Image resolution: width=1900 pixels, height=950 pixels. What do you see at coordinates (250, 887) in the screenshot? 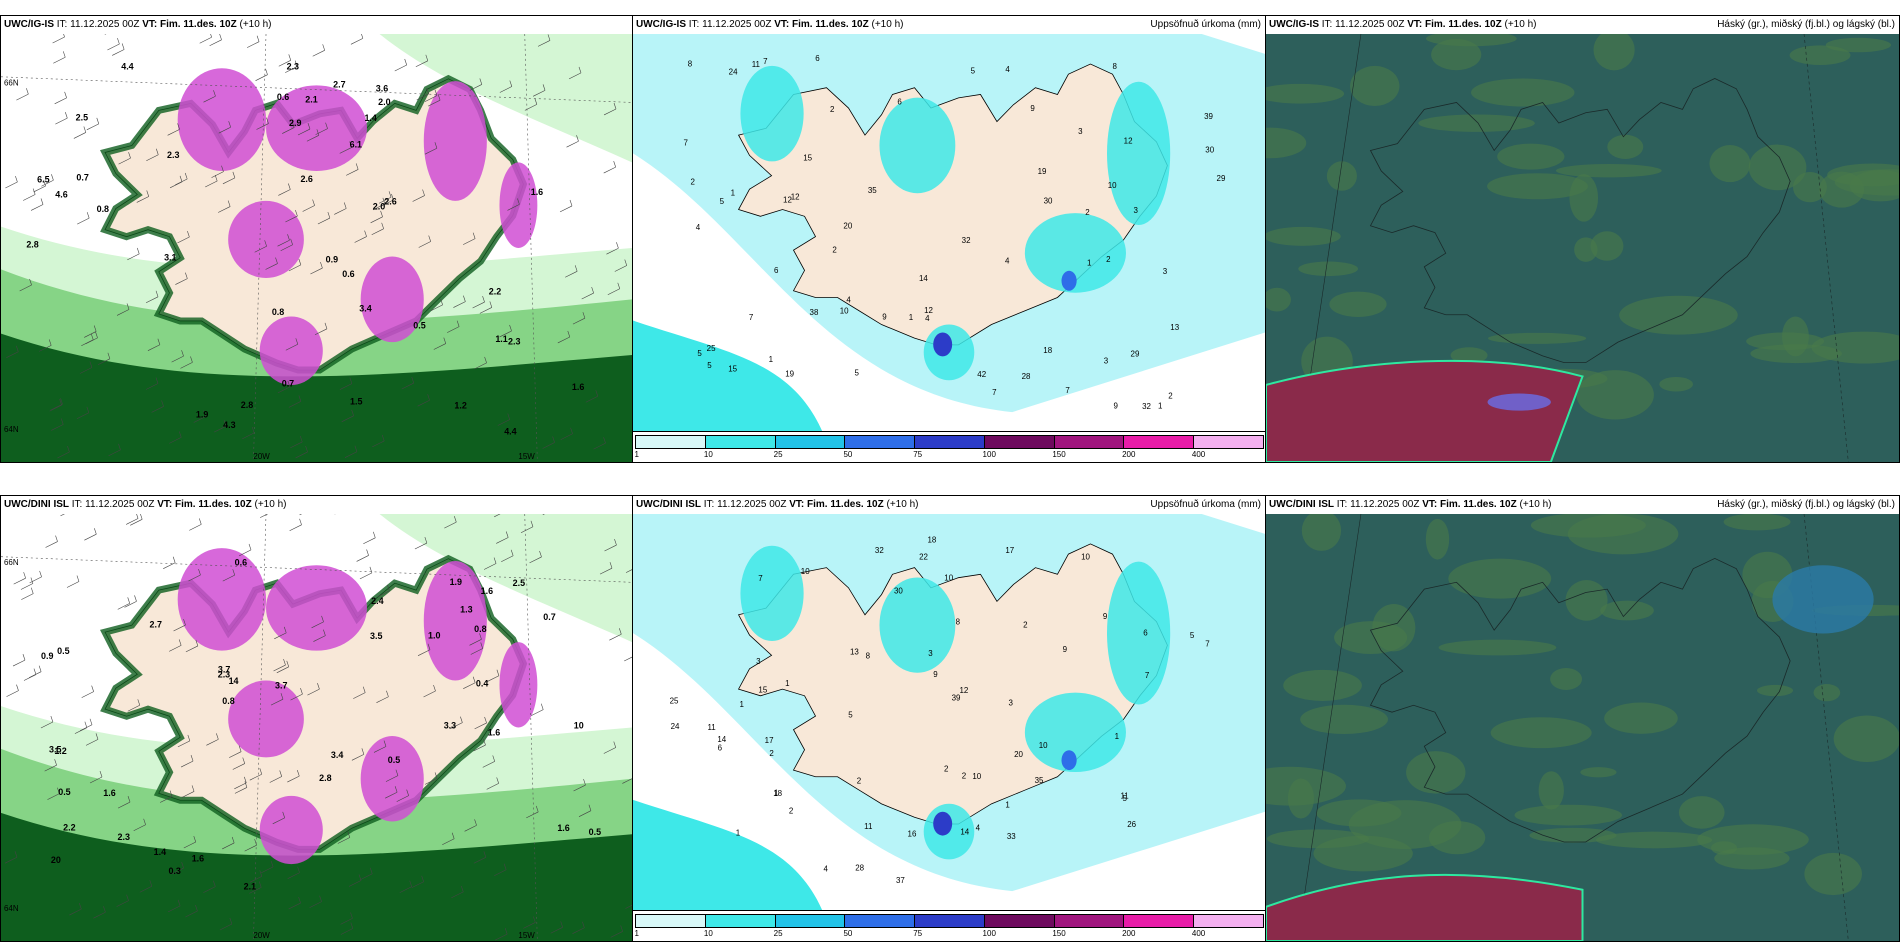
I see `wind-value: 2.1` at bounding box center [250, 887].